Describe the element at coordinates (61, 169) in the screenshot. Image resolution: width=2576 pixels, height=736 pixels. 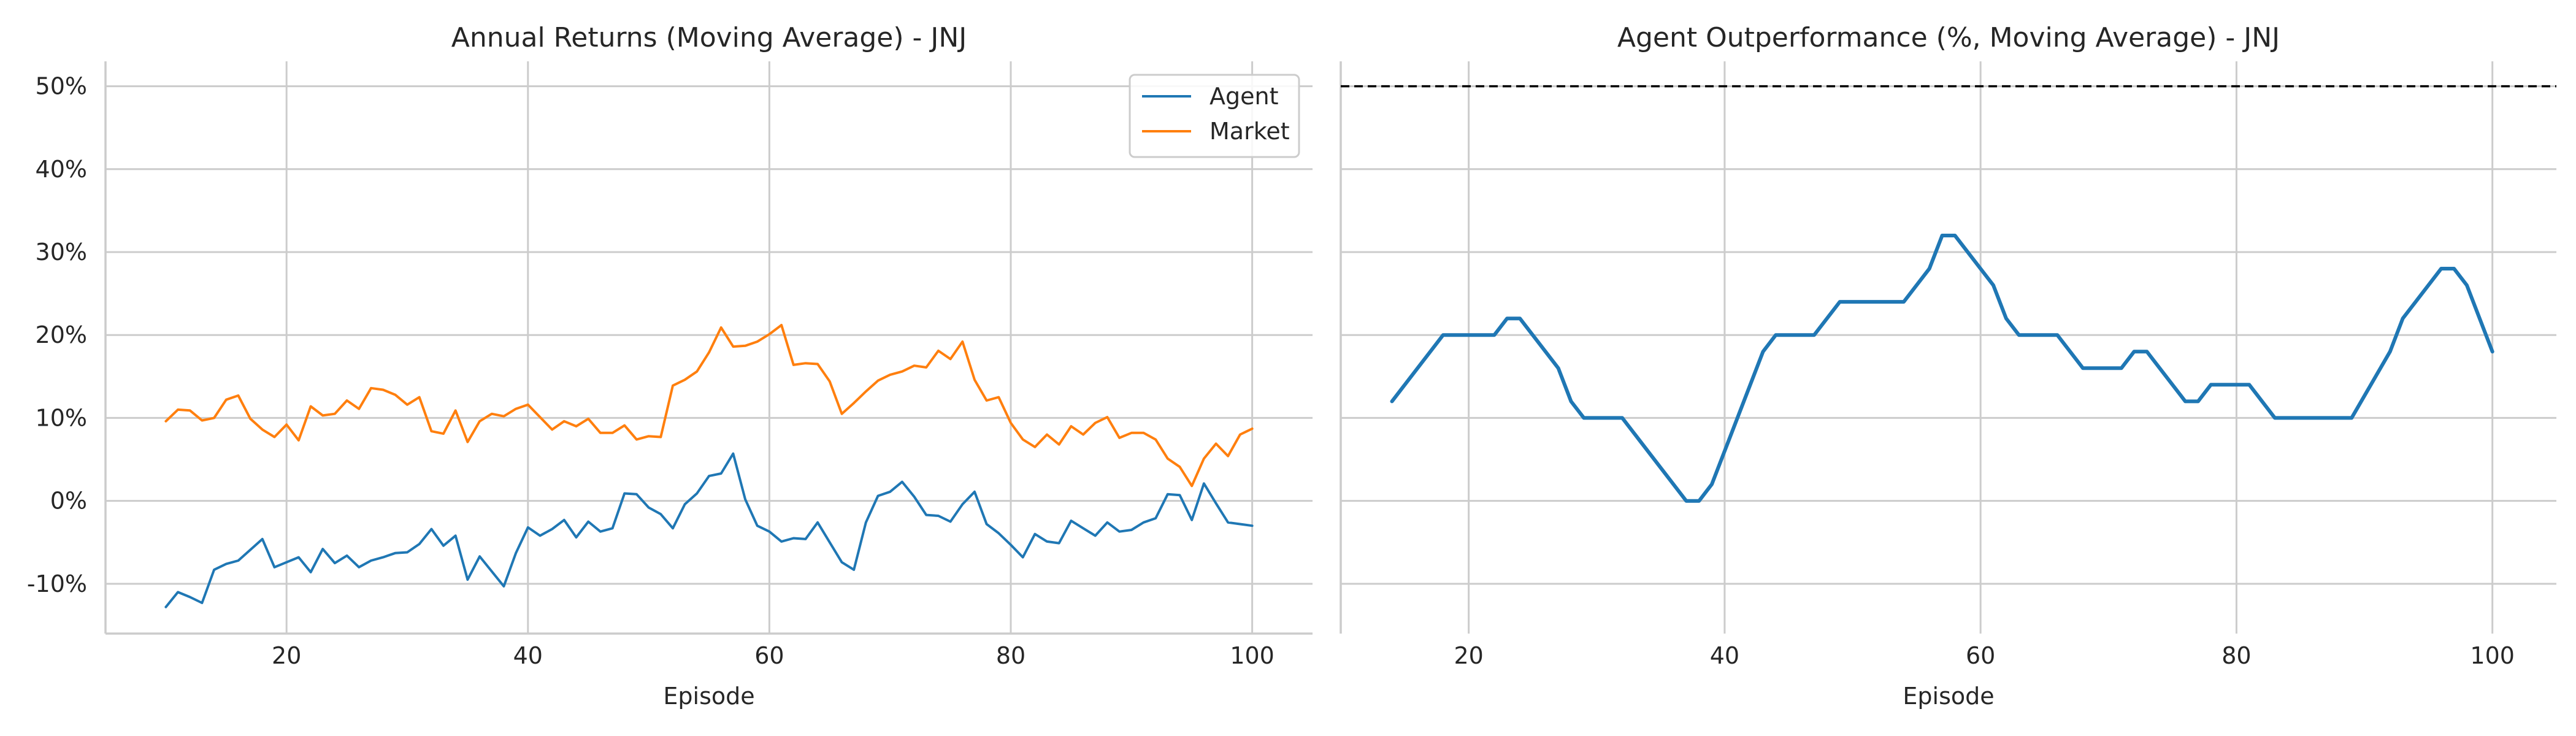
I see `y-tick-label: 40%` at that location.